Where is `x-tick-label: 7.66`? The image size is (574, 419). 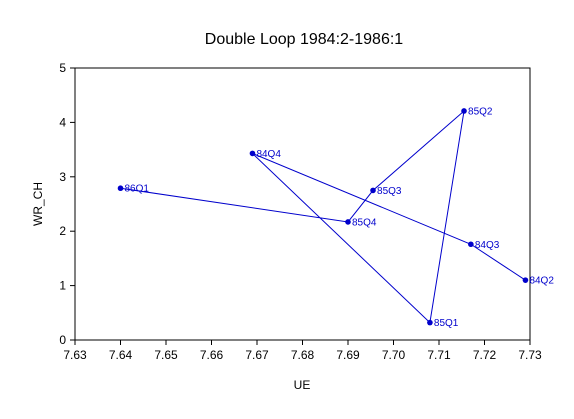 x-tick-label: 7.66 is located at coordinates (212, 355).